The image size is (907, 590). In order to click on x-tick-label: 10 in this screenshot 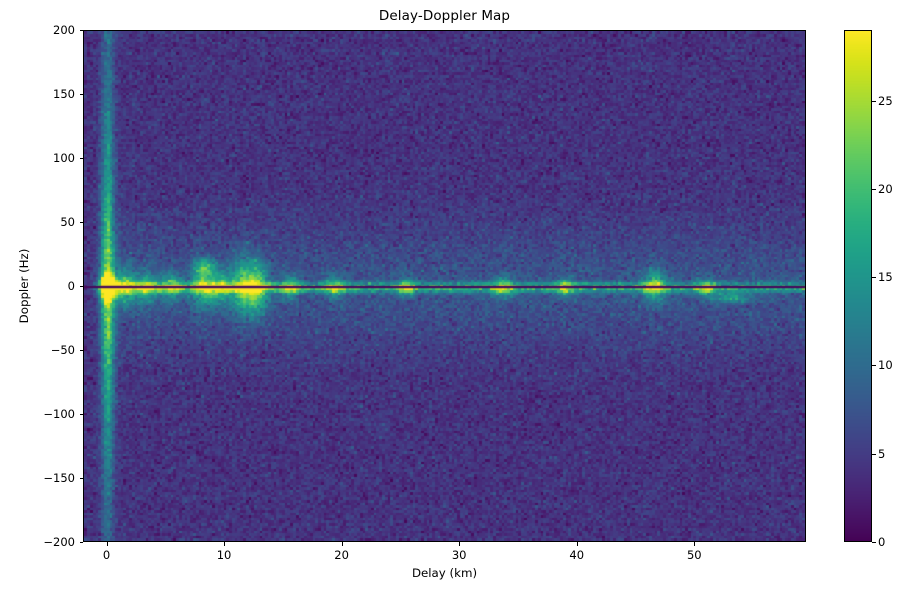, I will do `click(224, 555)`.